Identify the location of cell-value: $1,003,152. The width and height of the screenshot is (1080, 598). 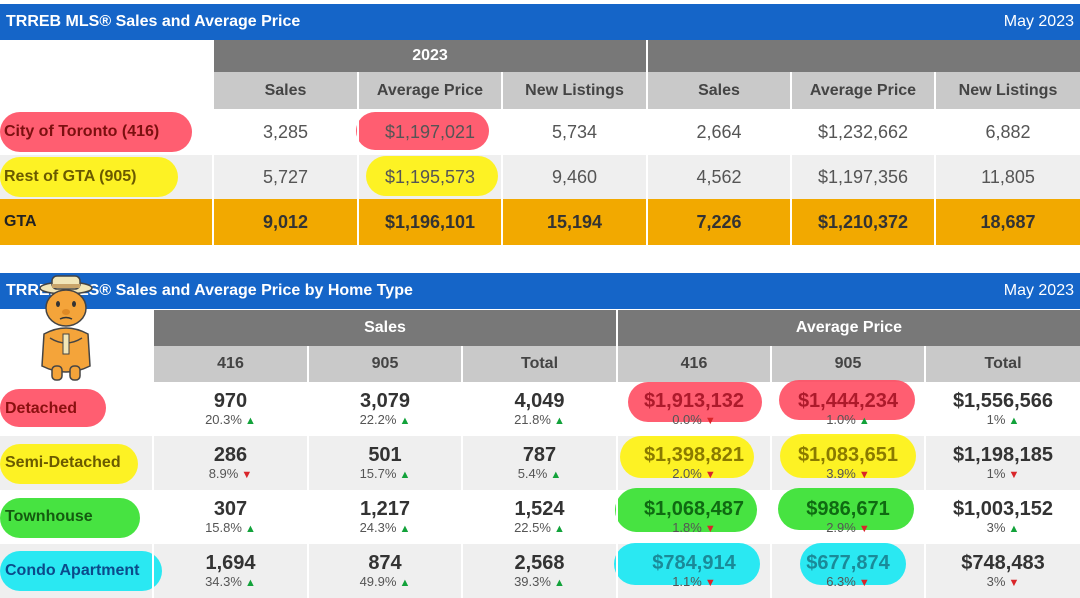
(1003, 508).